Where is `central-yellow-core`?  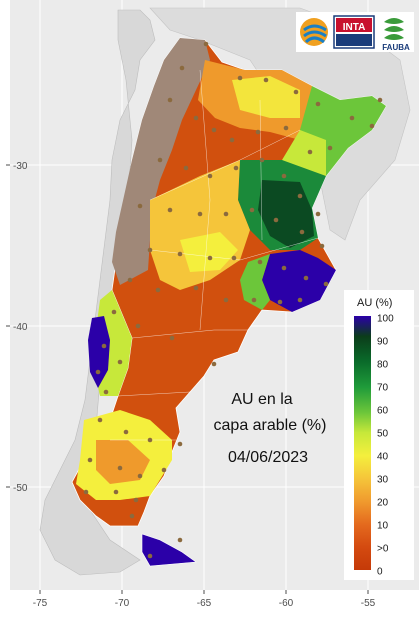
central-yellow-core is located at coordinates (209, 252).